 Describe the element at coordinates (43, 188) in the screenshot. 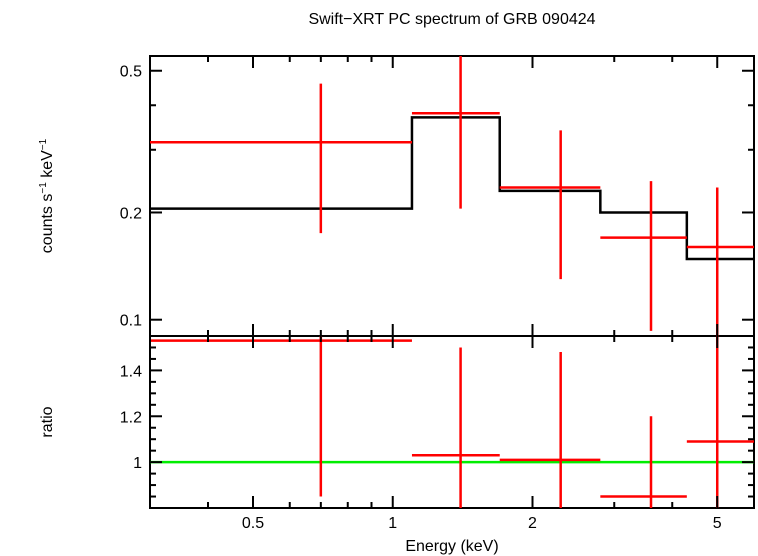

I see `spectrum-ylabel-sup1: −1` at that location.